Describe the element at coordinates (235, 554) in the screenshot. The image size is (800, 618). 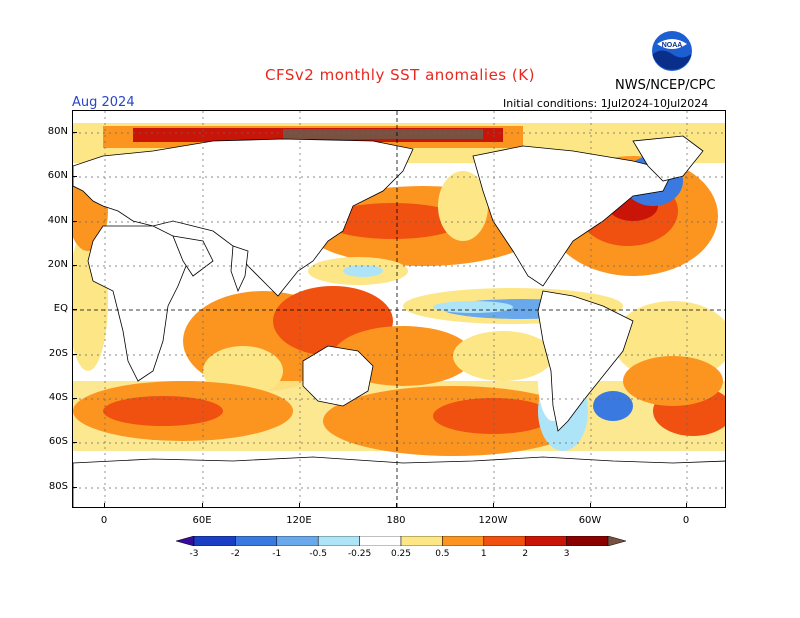
I see `colorbar-label: -2` at that location.